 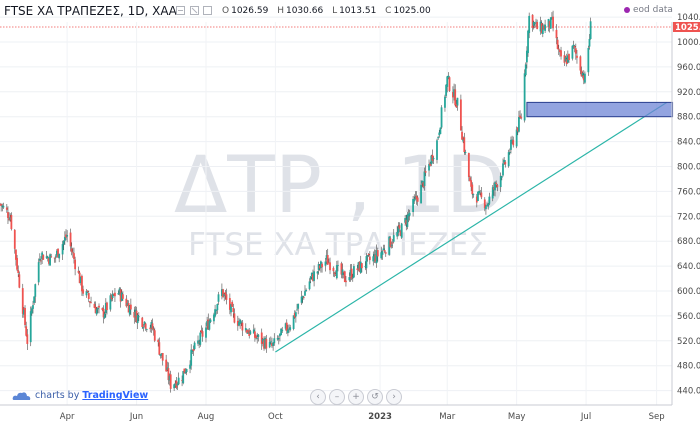 I want to click on reset-button: ↺, so click(x=375, y=397).